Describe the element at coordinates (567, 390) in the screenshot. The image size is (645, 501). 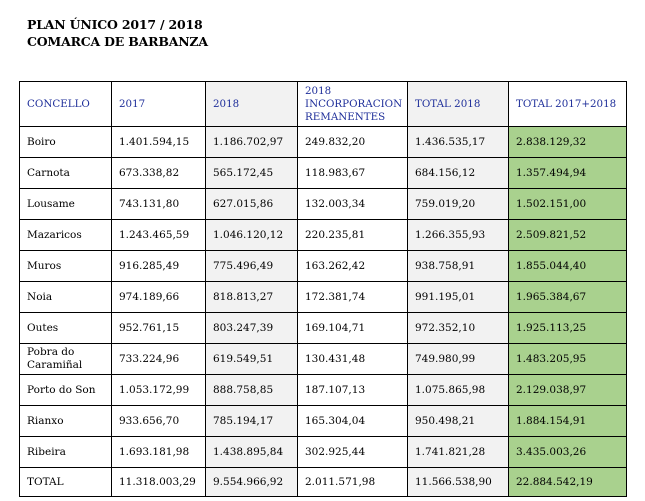
I see `cell-total-2017-2018: 2.129.038,97` at that location.